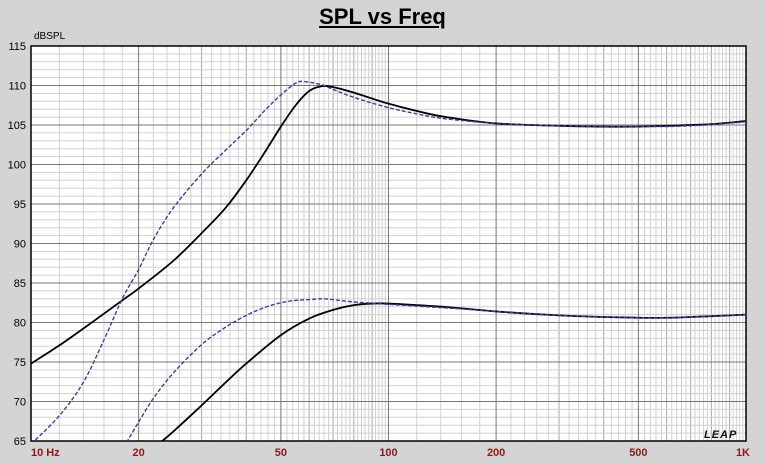  I want to click on chart-title: SPL vs Freq, so click(382, 16).